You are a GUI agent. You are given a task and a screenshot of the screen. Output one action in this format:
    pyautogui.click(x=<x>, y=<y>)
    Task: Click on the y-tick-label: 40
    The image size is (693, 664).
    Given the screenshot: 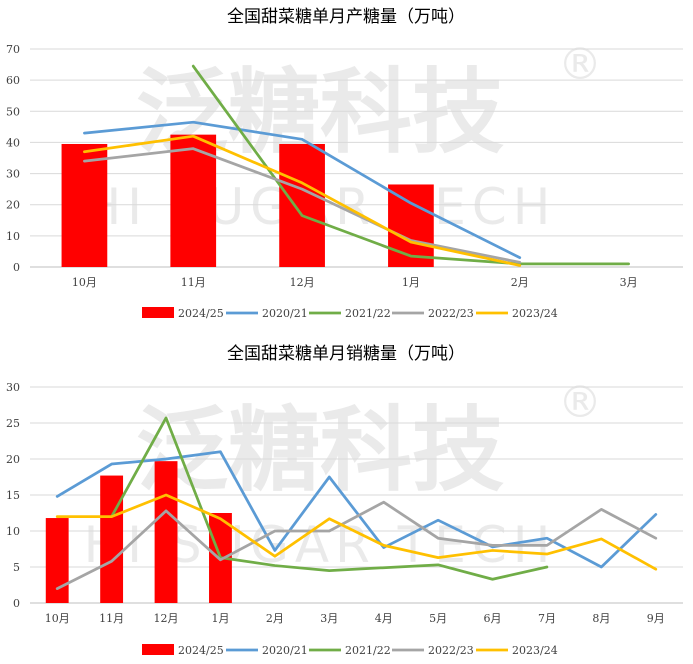 What is the action you would take?
    pyautogui.click(x=13, y=142)
    